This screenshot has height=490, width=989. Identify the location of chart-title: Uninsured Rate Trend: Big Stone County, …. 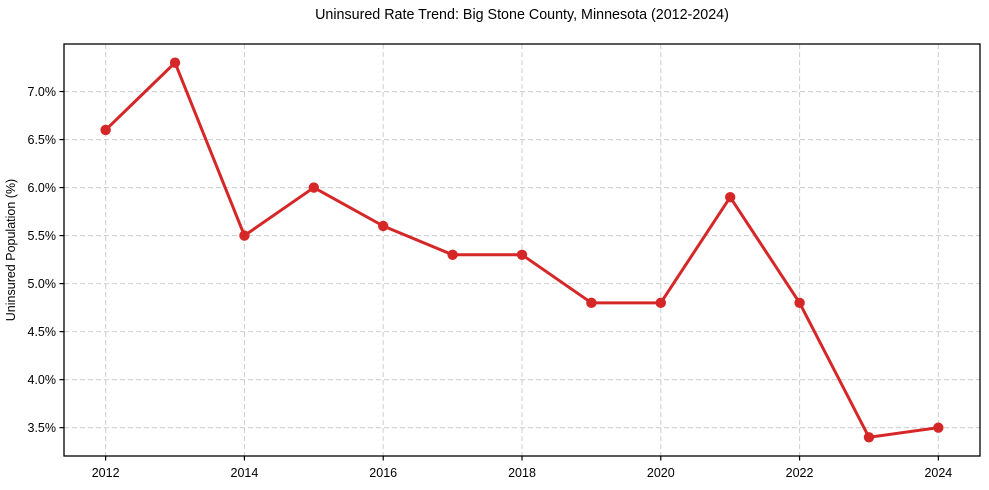
(522, 15).